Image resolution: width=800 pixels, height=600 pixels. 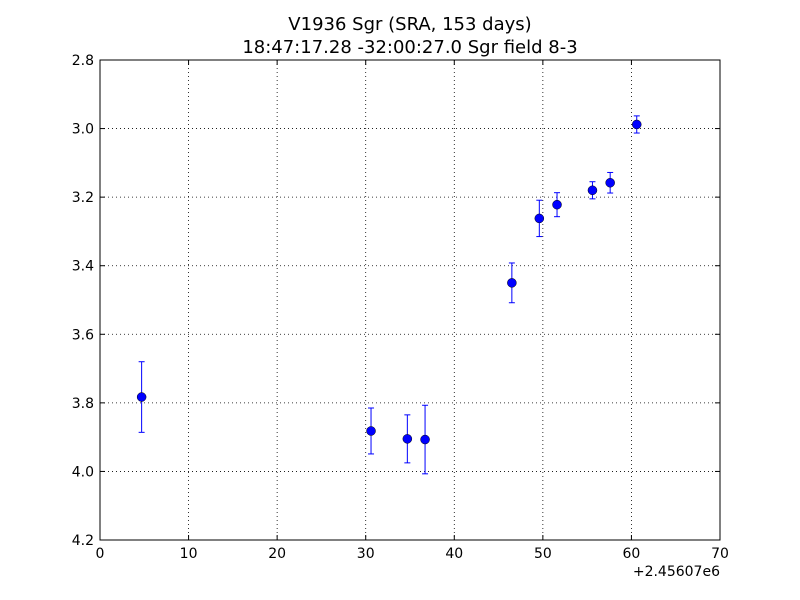 I want to click on y-tick-label: 3.8, so click(x=83, y=404).